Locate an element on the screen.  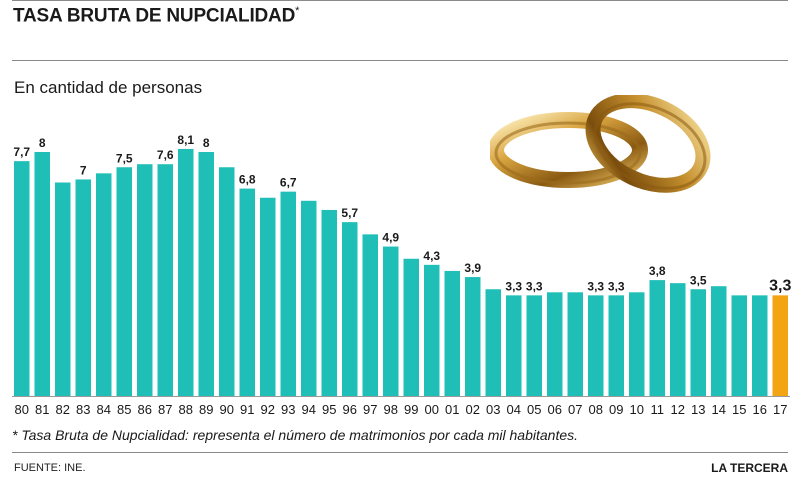
data-label-81: 8 is located at coordinates (42, 143).